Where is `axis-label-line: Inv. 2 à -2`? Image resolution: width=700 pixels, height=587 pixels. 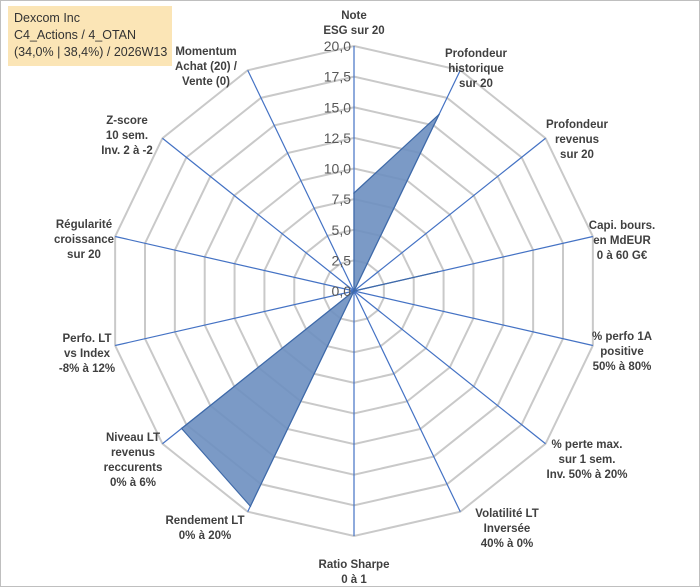 axis-label-line: Inv. 2 à -2 is located at coordinates (127, 151).